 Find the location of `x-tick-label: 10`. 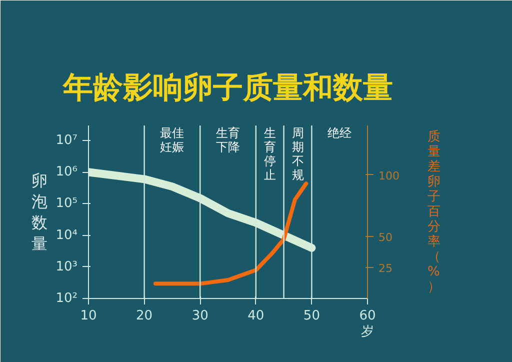

x-tick-label: 10 is located at coordinates (88, 316).